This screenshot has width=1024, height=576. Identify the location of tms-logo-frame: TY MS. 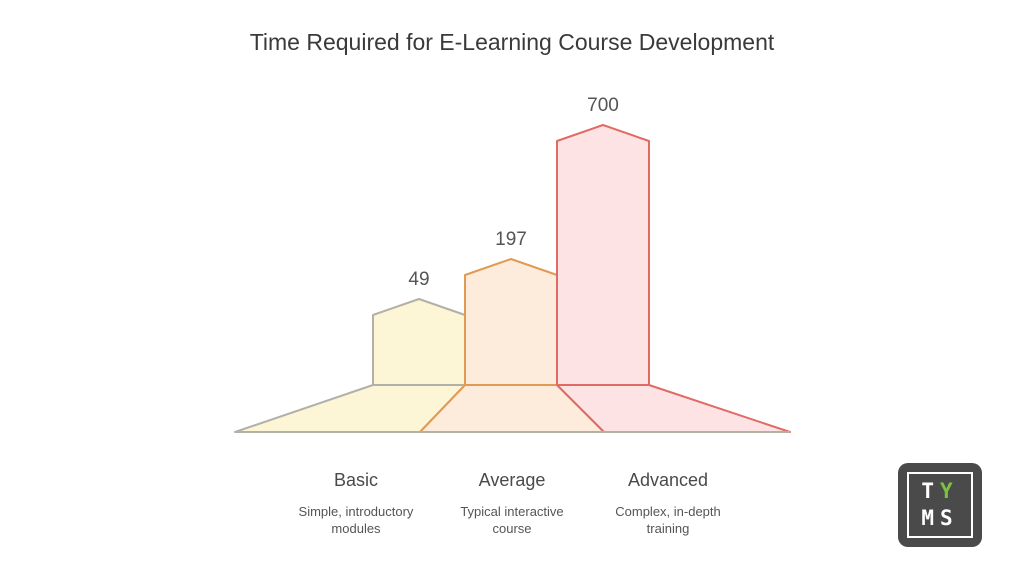
(940, 505).